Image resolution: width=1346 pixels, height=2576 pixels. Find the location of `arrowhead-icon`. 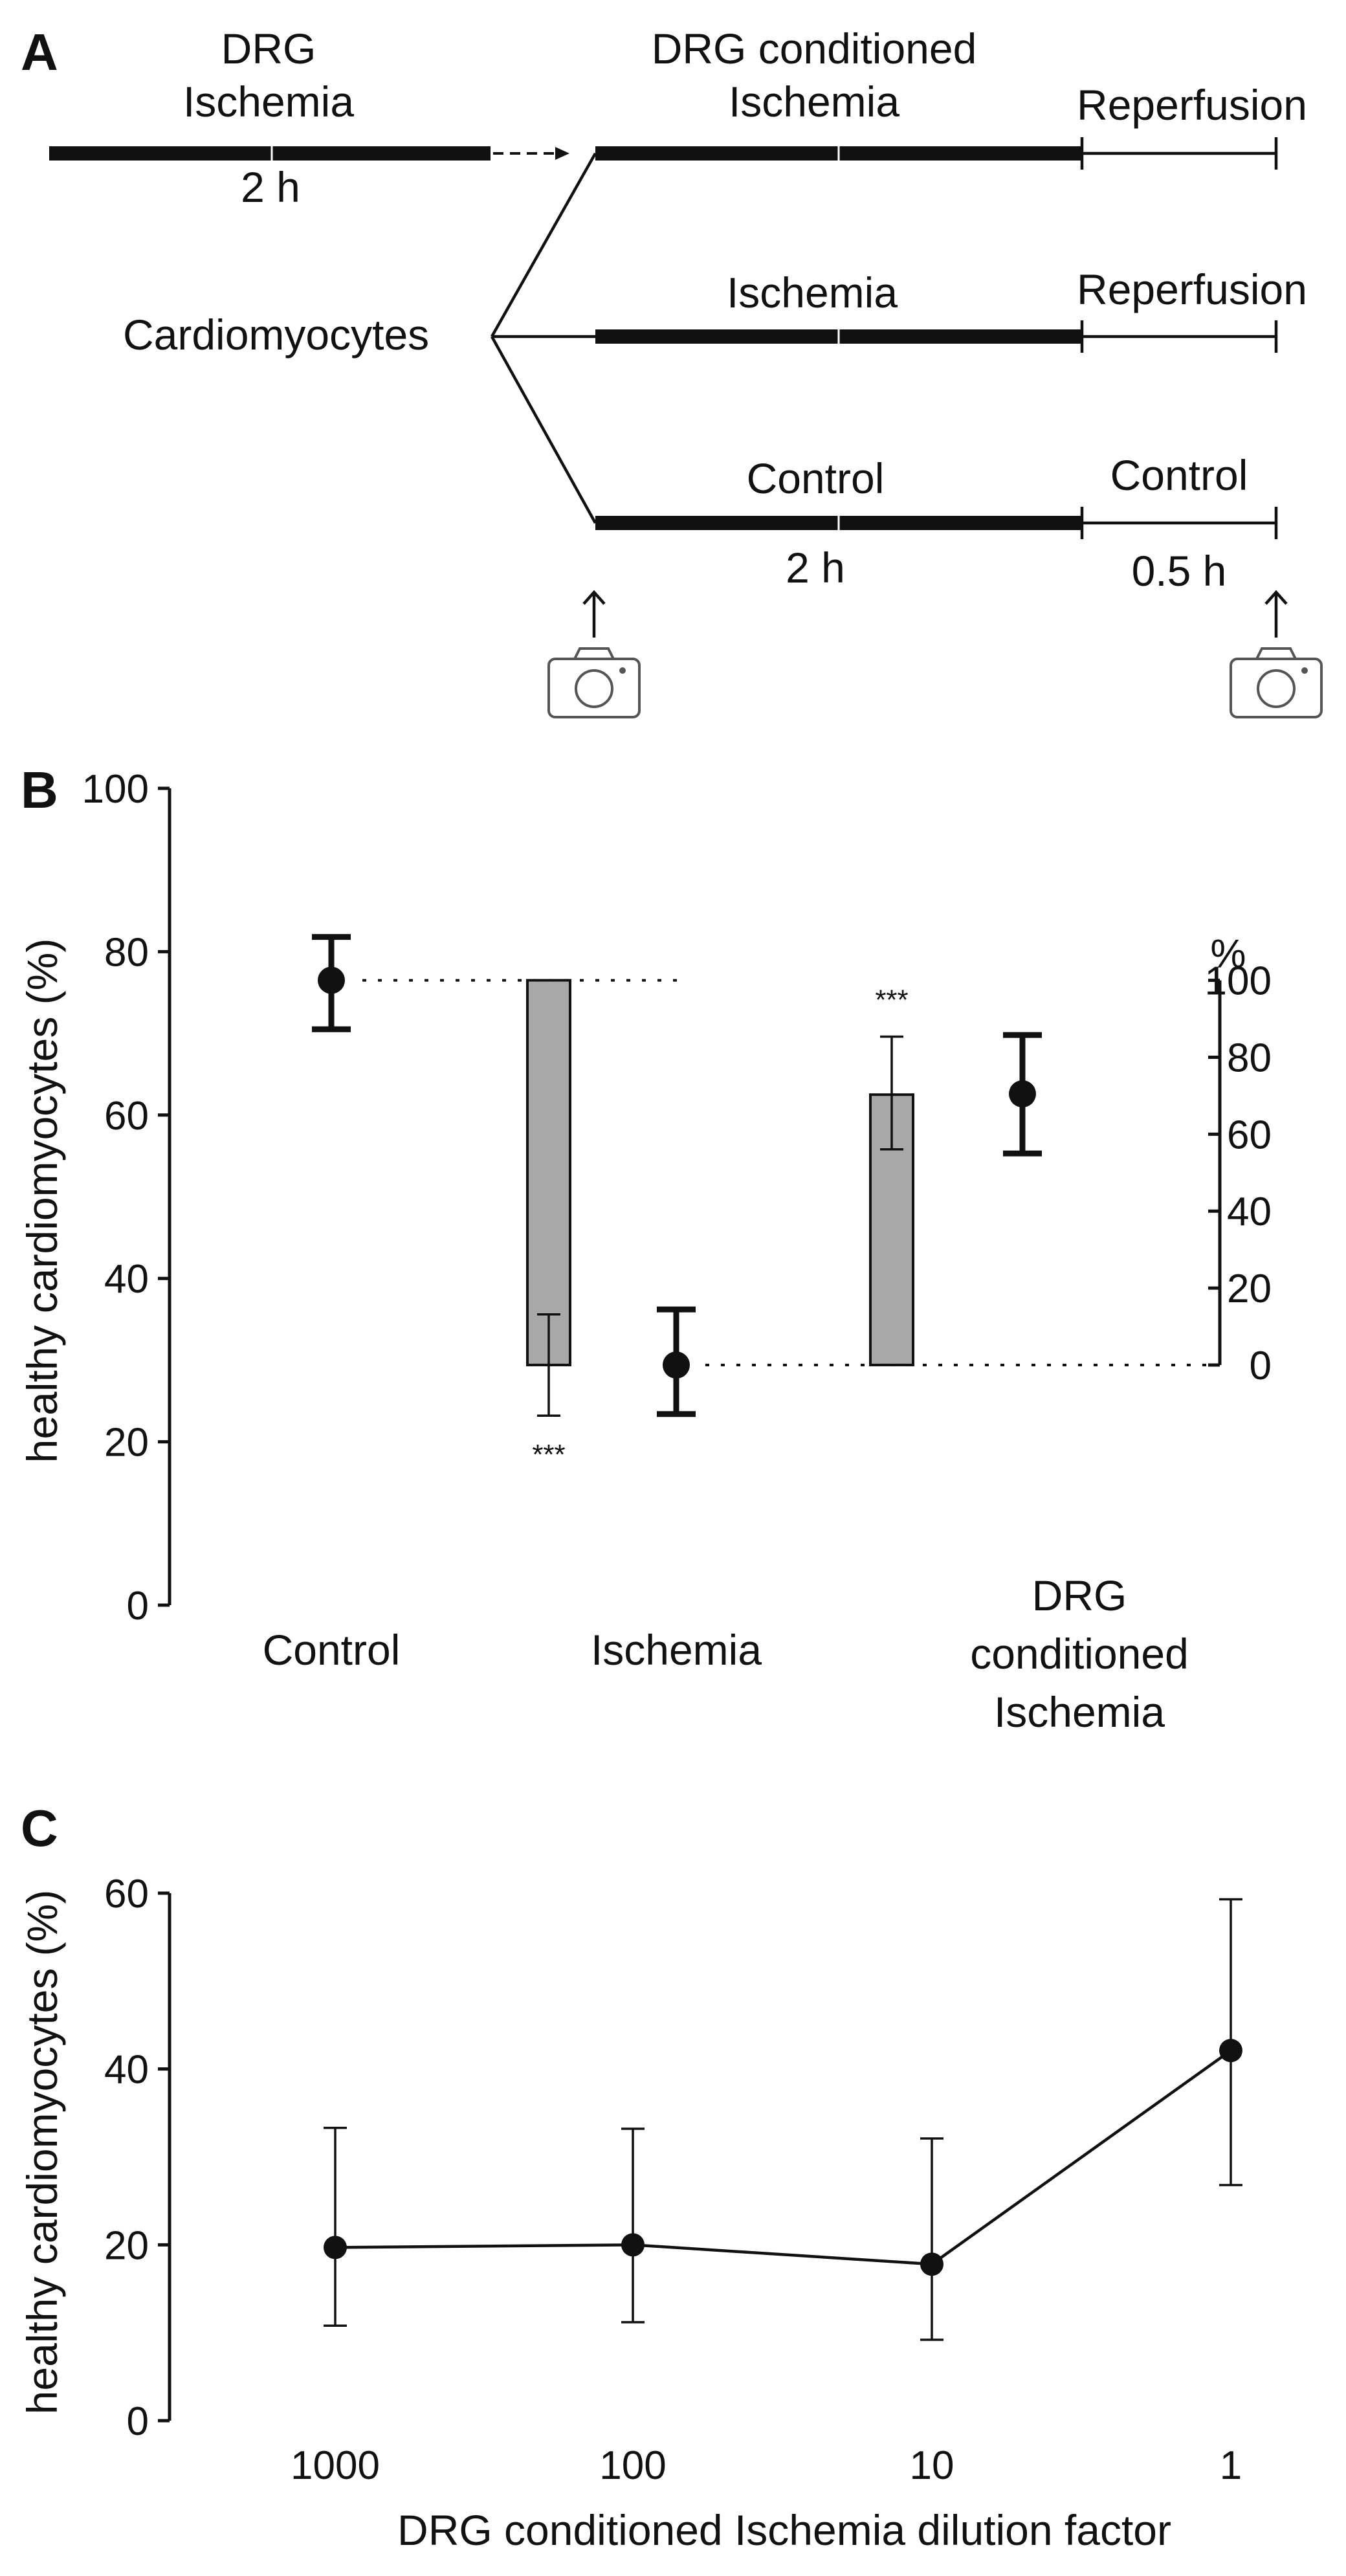

arrowhead-icon is located at coordinates (562, 153).